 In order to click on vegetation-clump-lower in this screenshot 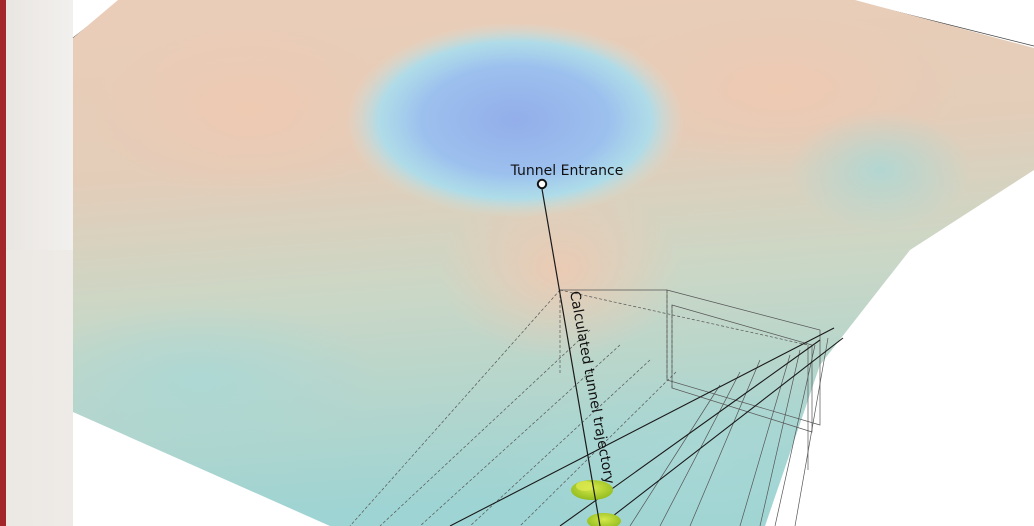, I will do `click(604, 519)`.